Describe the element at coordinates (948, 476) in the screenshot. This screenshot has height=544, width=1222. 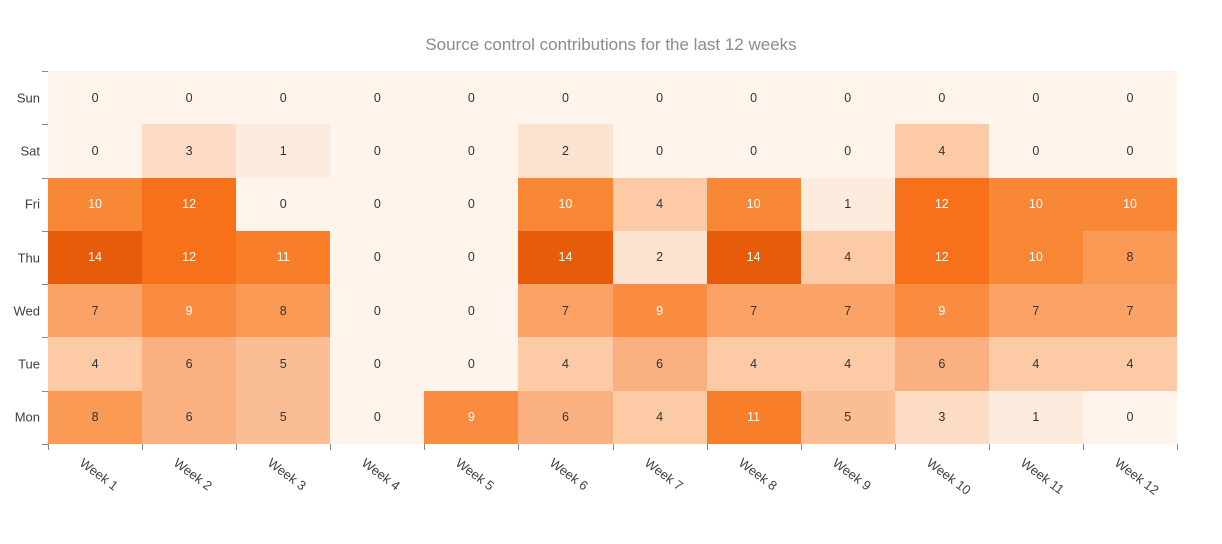
I see `x-axis-label: Week 10` at that location.